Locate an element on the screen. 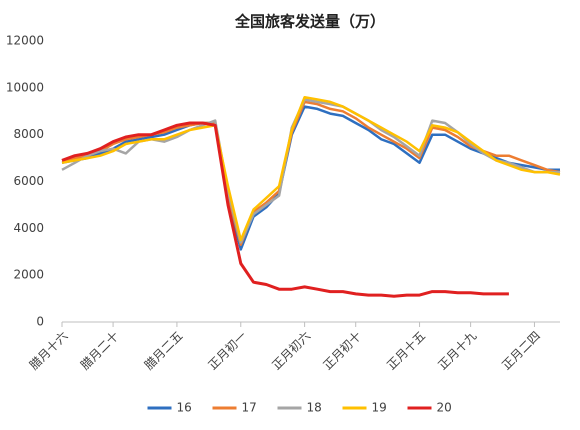 The height and width of the screenshot is (430, 580). y-tick-label: 12000 is located at coordinates (25, 41).